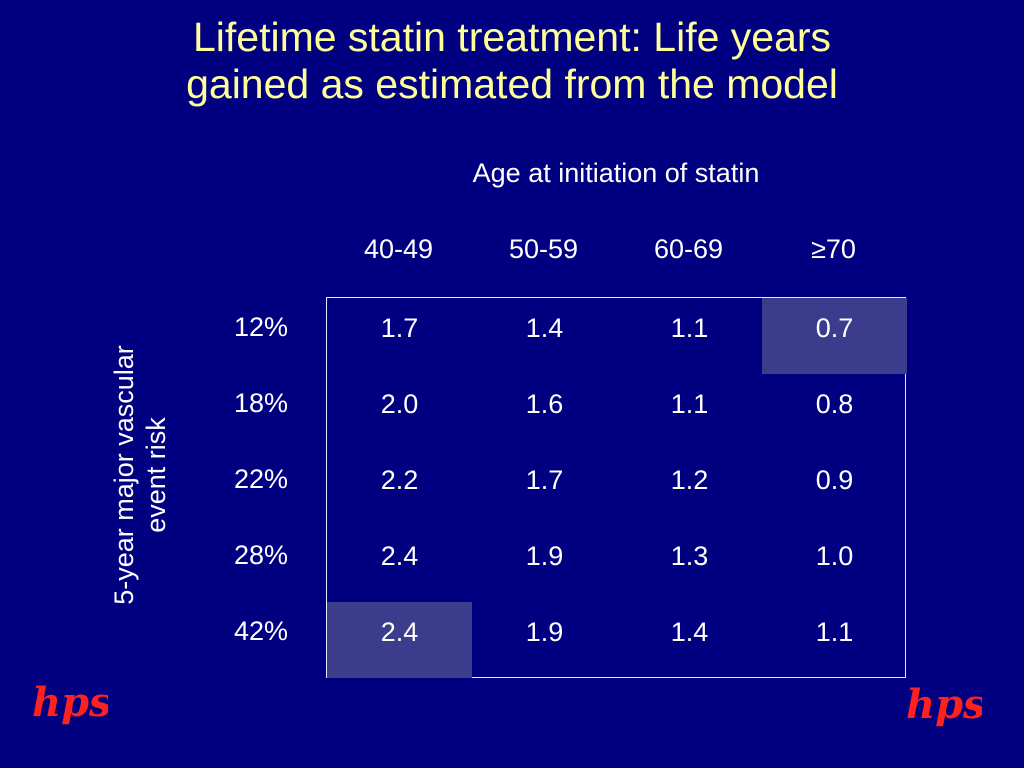 The height and width of the screenshot is (768, 1024). I want to click on title-line-1: Lifetime statin treatment: Life years, so click(512, 37).